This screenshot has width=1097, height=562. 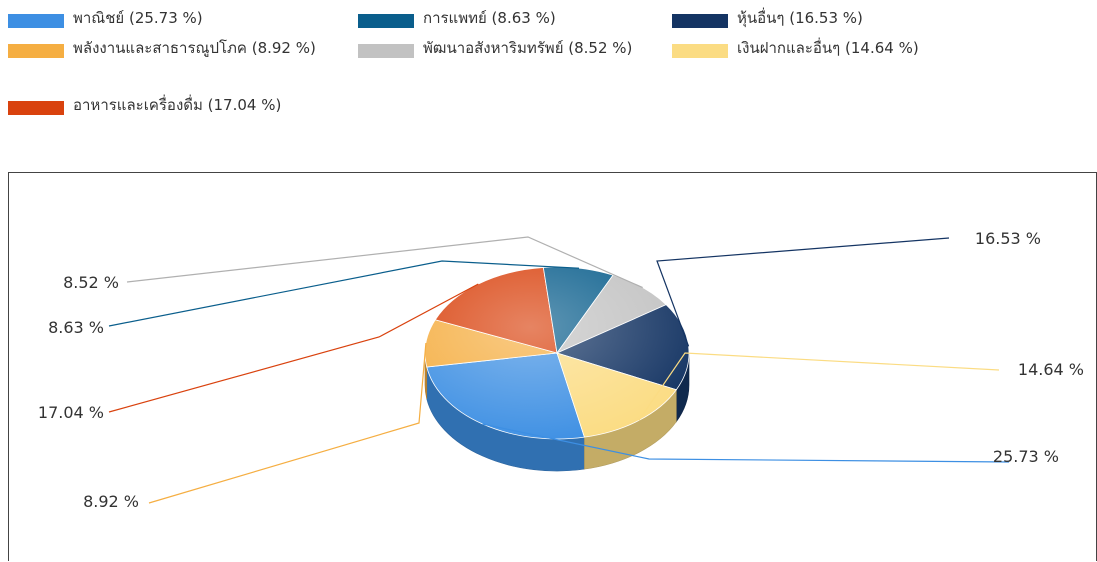 I want to click on data-label: 8.63 %, so click(x=76, y=327).